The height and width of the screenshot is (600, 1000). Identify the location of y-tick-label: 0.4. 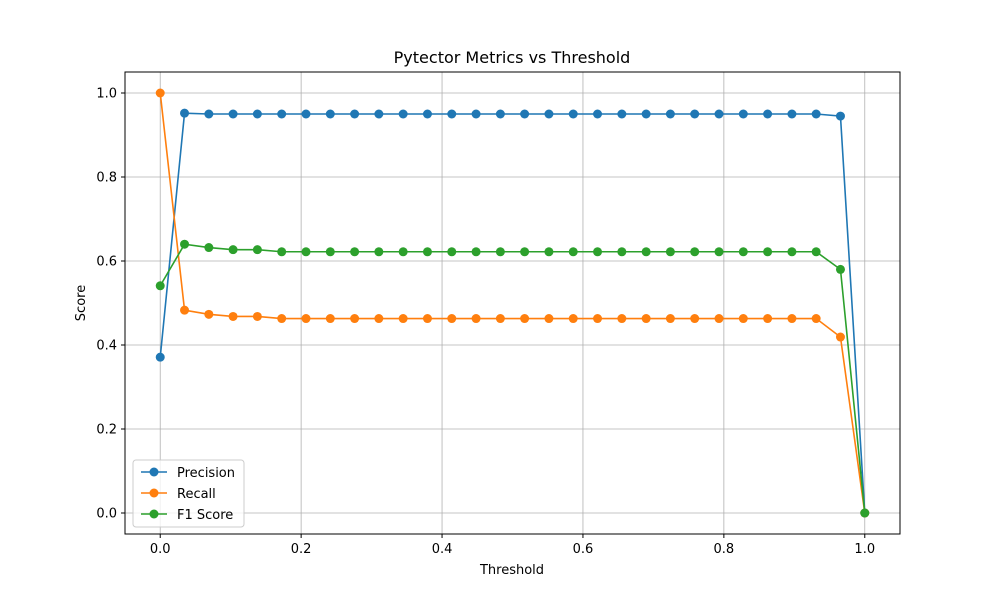
(106, 346).